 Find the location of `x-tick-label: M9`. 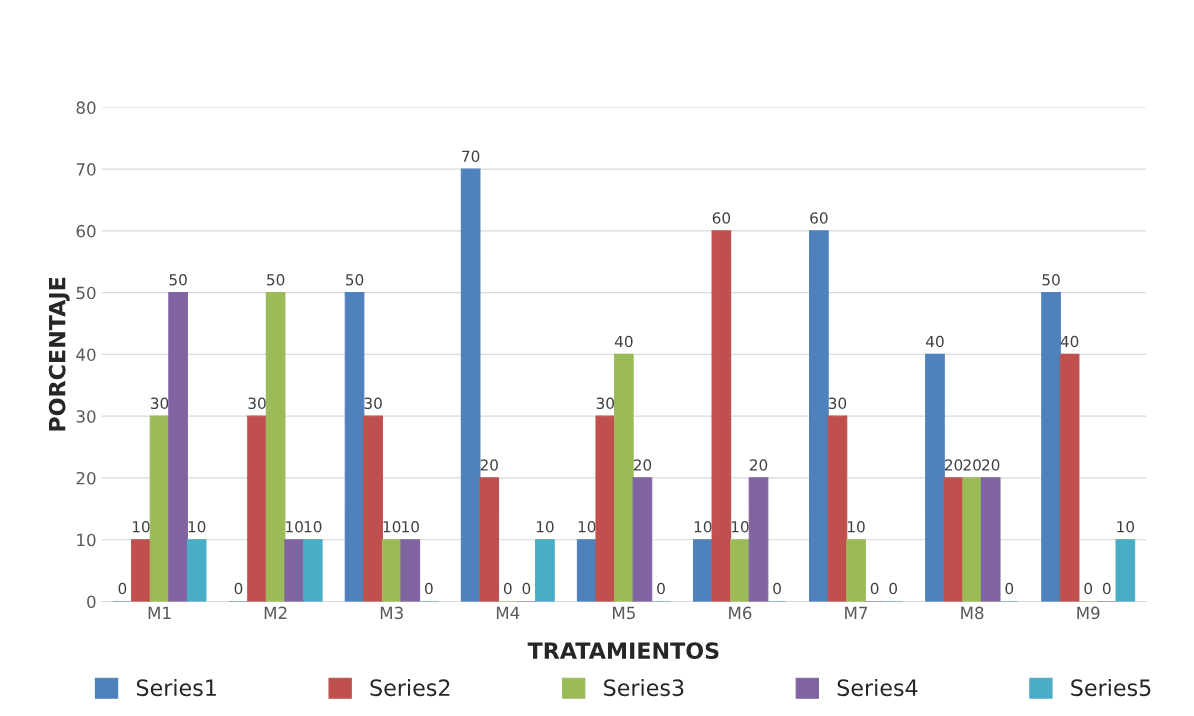

x-tick-label: M9 is located at coordinates (1088, 613).